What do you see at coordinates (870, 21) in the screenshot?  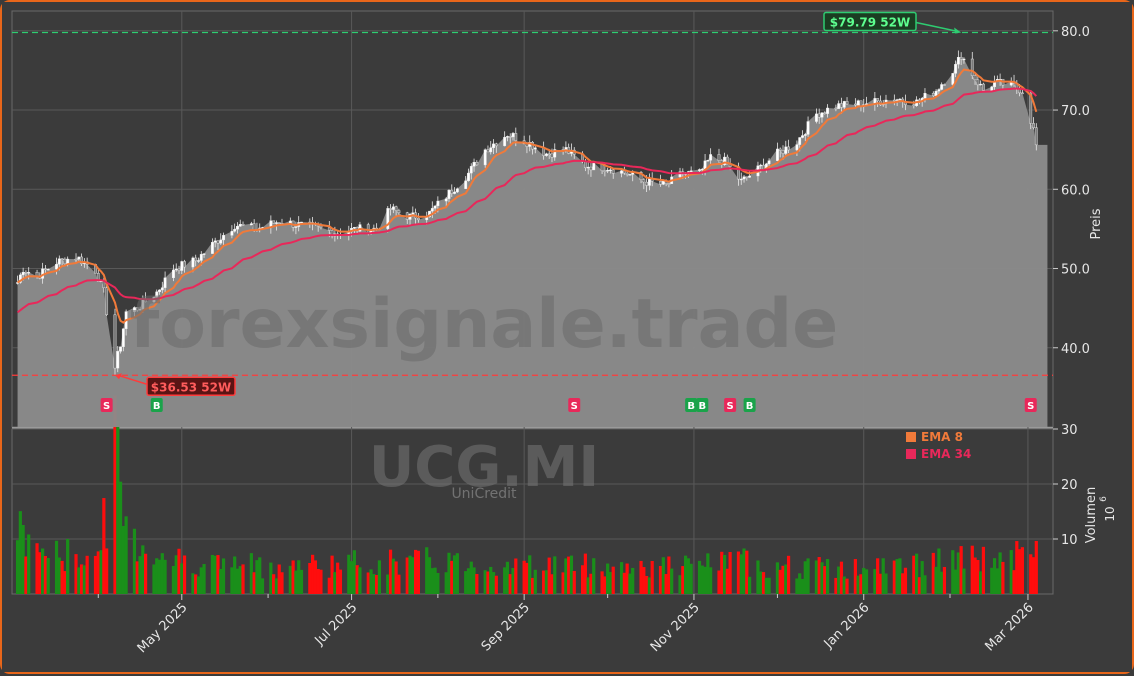 I see `high-52w-box` at bounding box center [870, 21].